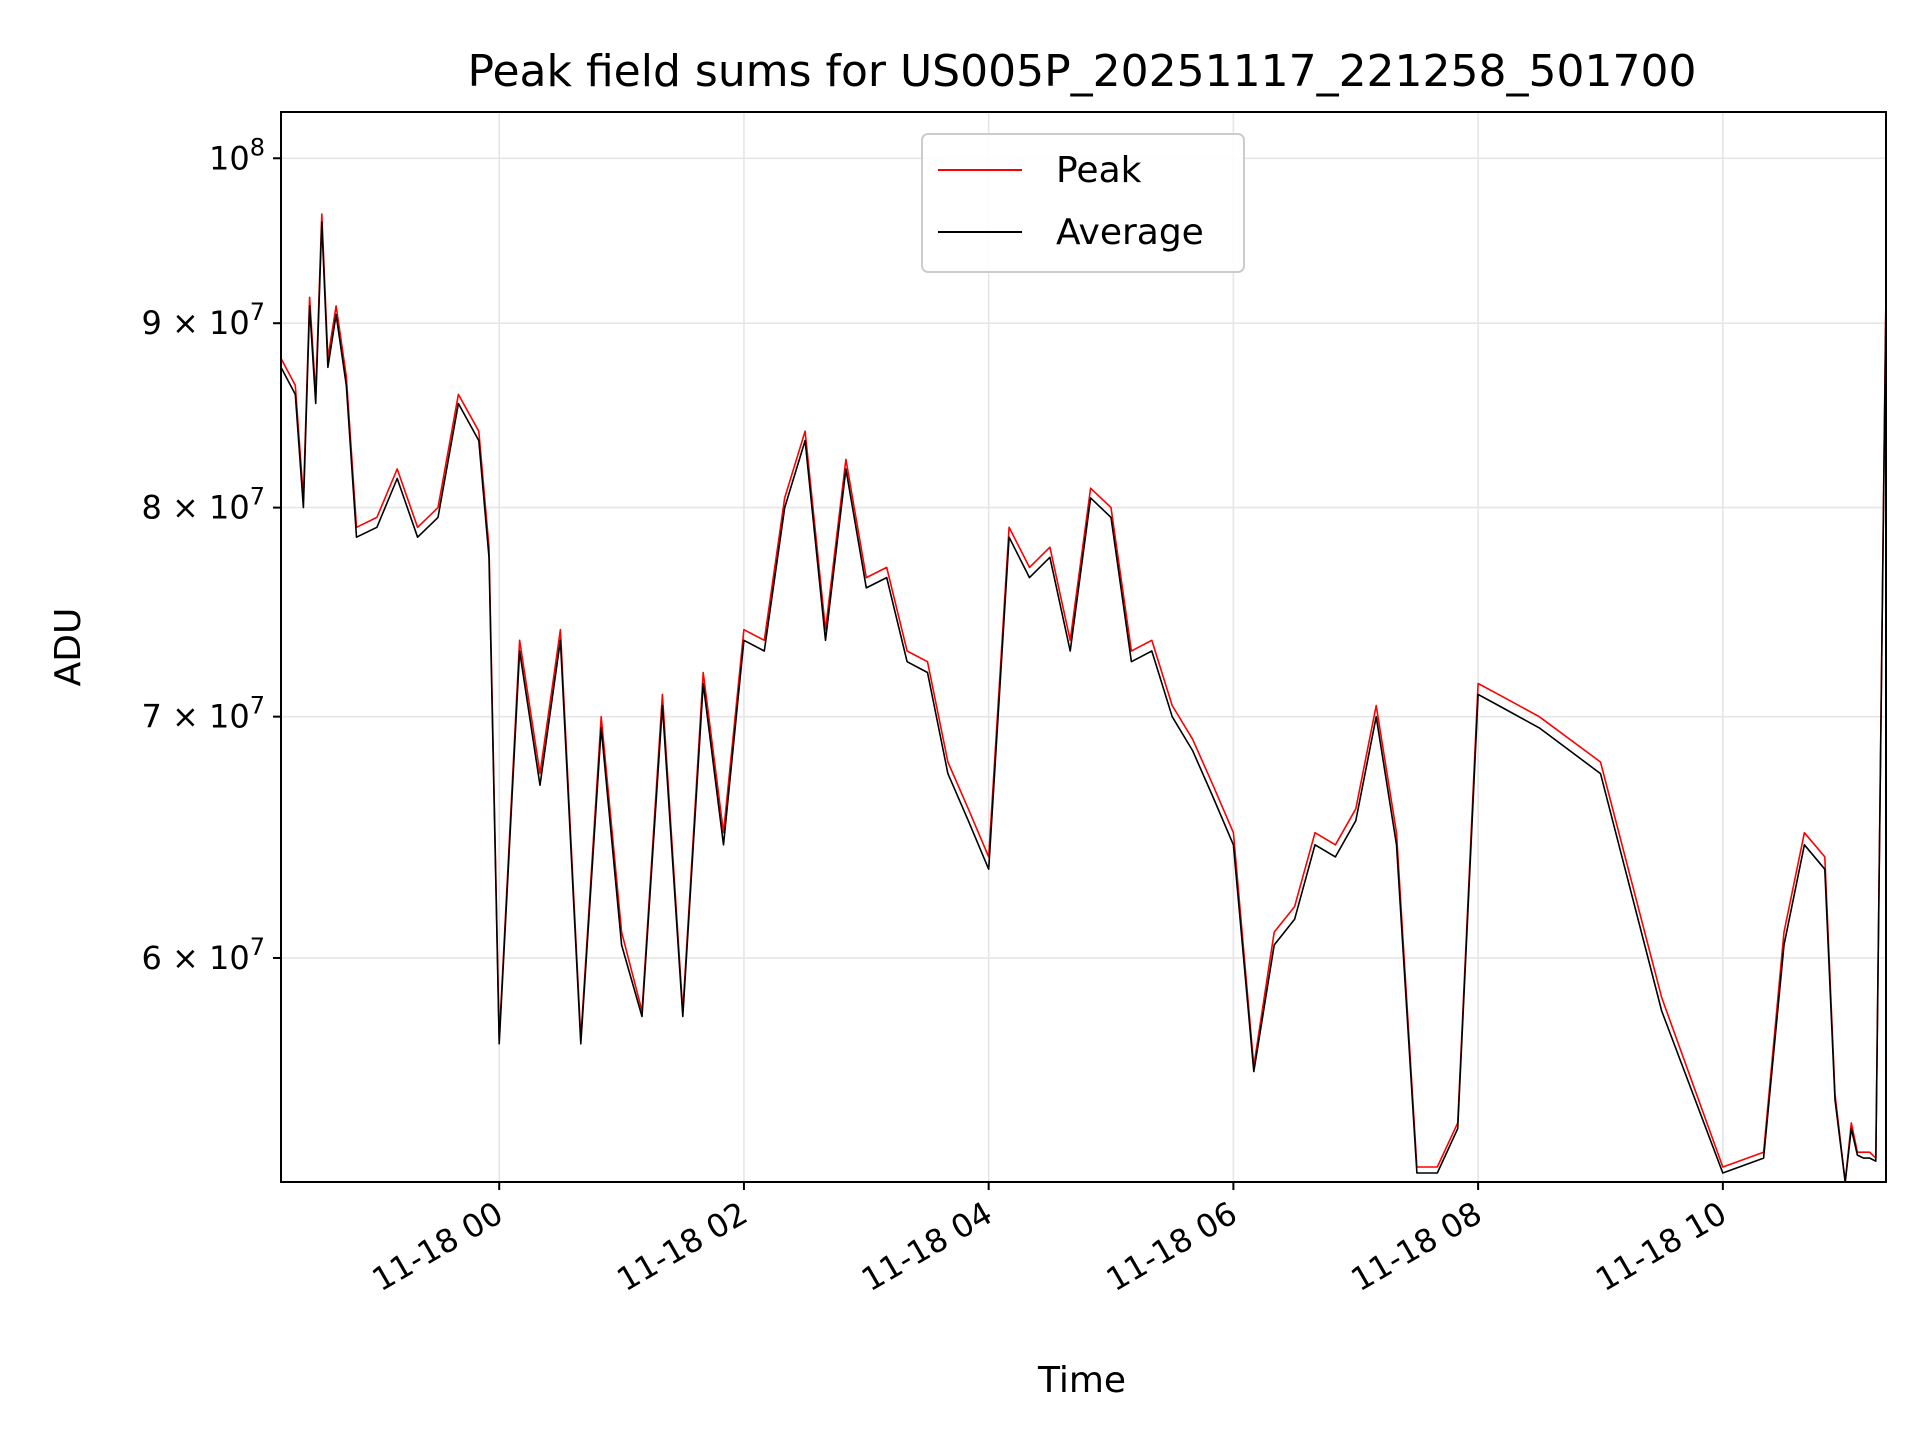 This screenshot has width=1920, height=1440. What do you see at coordinates (927, 1246) in the screenshot?
I see `x-tick-label: 11-18 04` at bounding box center [927, 1246].